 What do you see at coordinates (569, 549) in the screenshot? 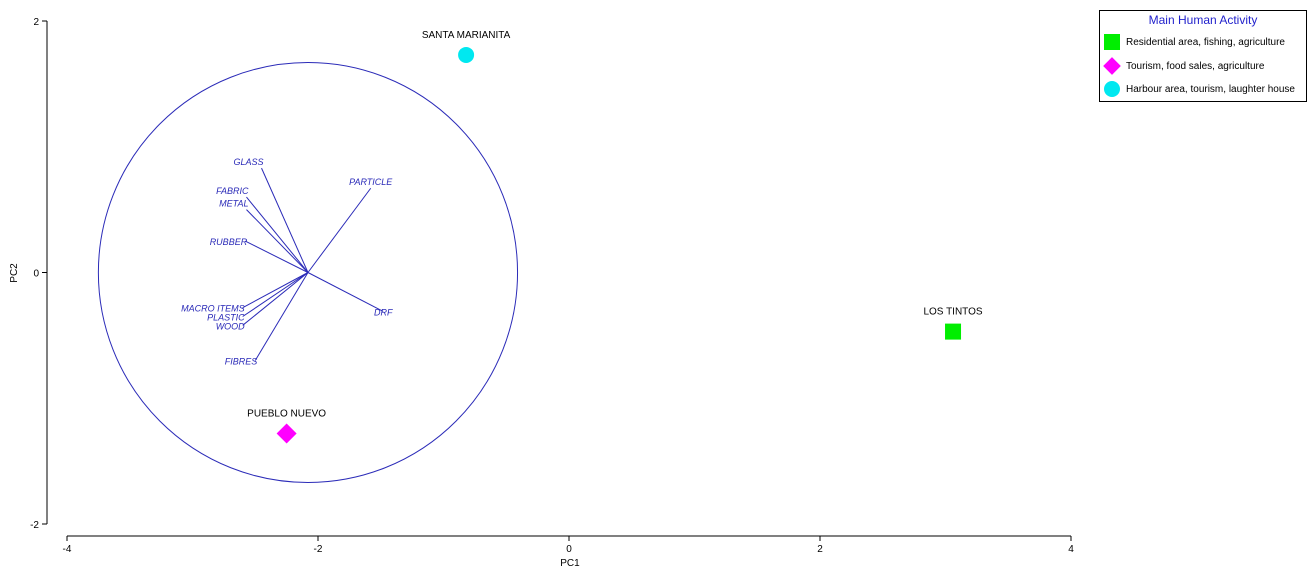
I see `x-tick-label: 0` at bounding box center [569, 549].